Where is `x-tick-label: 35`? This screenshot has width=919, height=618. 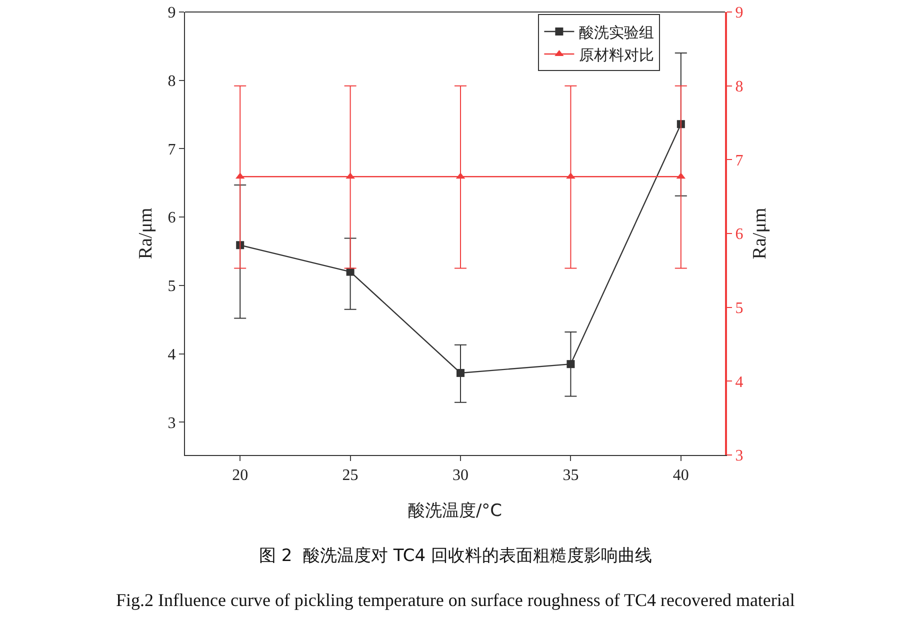
x-tick-label: 35 is located at coordinates (570, 475).